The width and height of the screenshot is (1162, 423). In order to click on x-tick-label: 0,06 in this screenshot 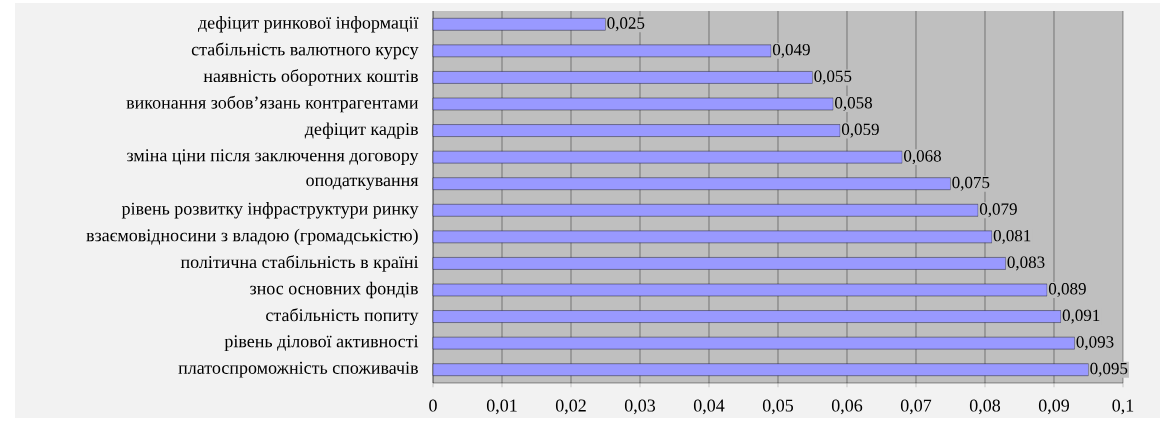, I will do `click(847, 407)`.